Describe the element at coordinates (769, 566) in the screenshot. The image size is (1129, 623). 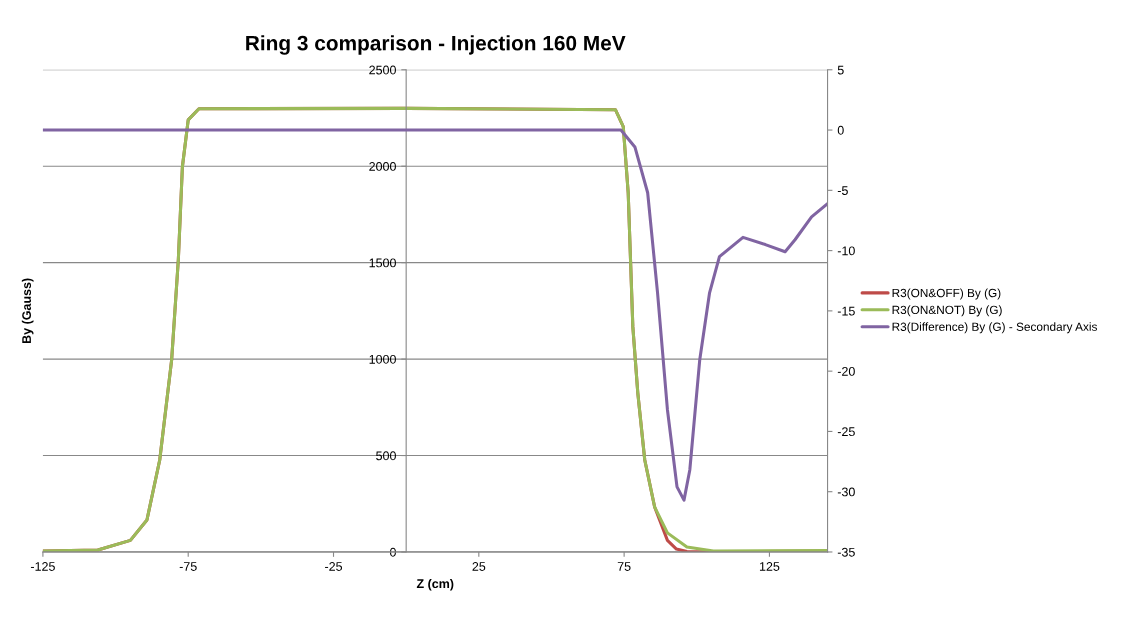
I see `x-tick-label: 125` at that location.